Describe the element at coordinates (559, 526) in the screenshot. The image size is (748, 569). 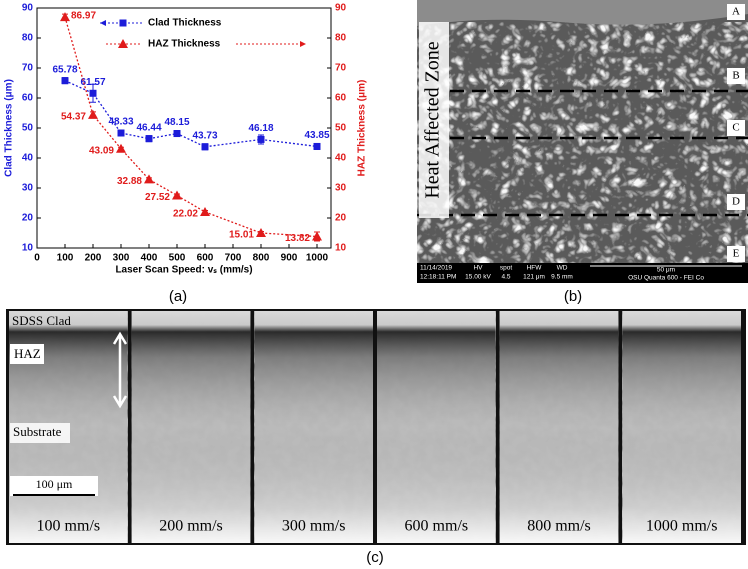
I see `speed-label: 800 mm/s` at that location.